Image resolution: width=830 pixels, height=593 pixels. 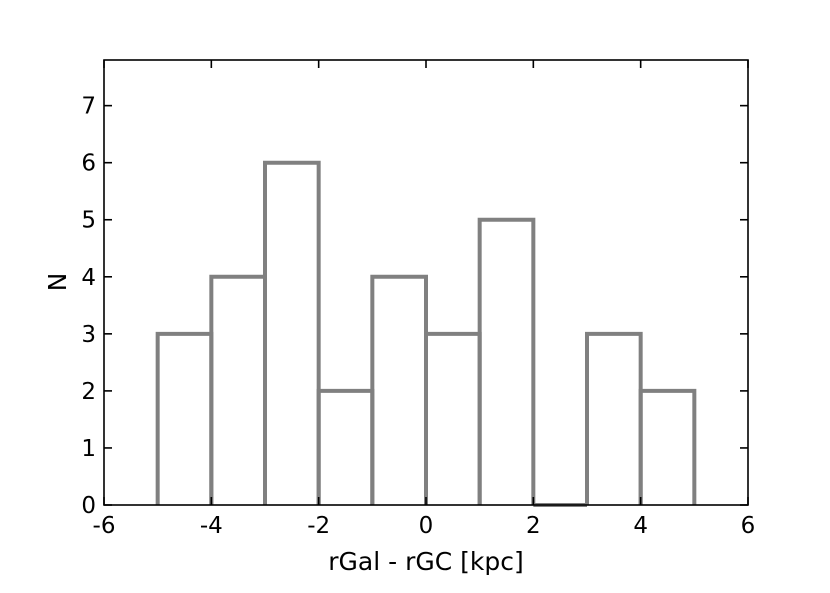 What do you see at coordinates (88, 449) in the screenshot?
I see `y-tick-label: 1` at bounding box center [88, 449].